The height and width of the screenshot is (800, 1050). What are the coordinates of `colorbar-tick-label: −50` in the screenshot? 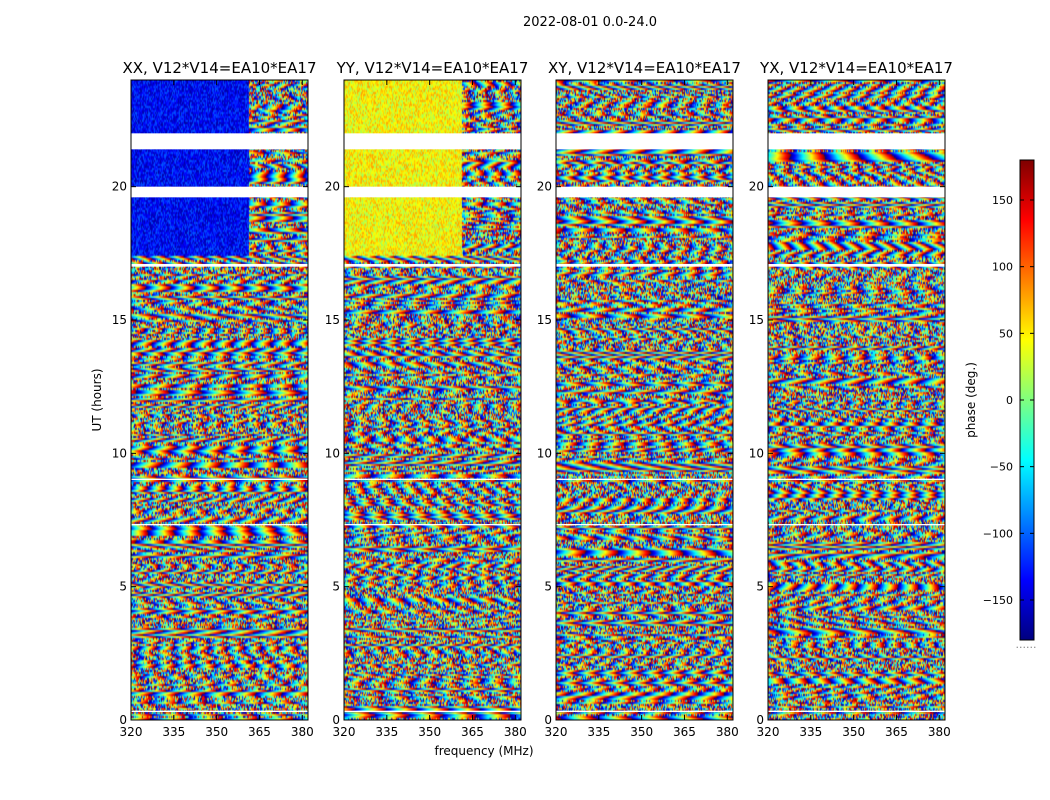 It's located at (1001, 467).